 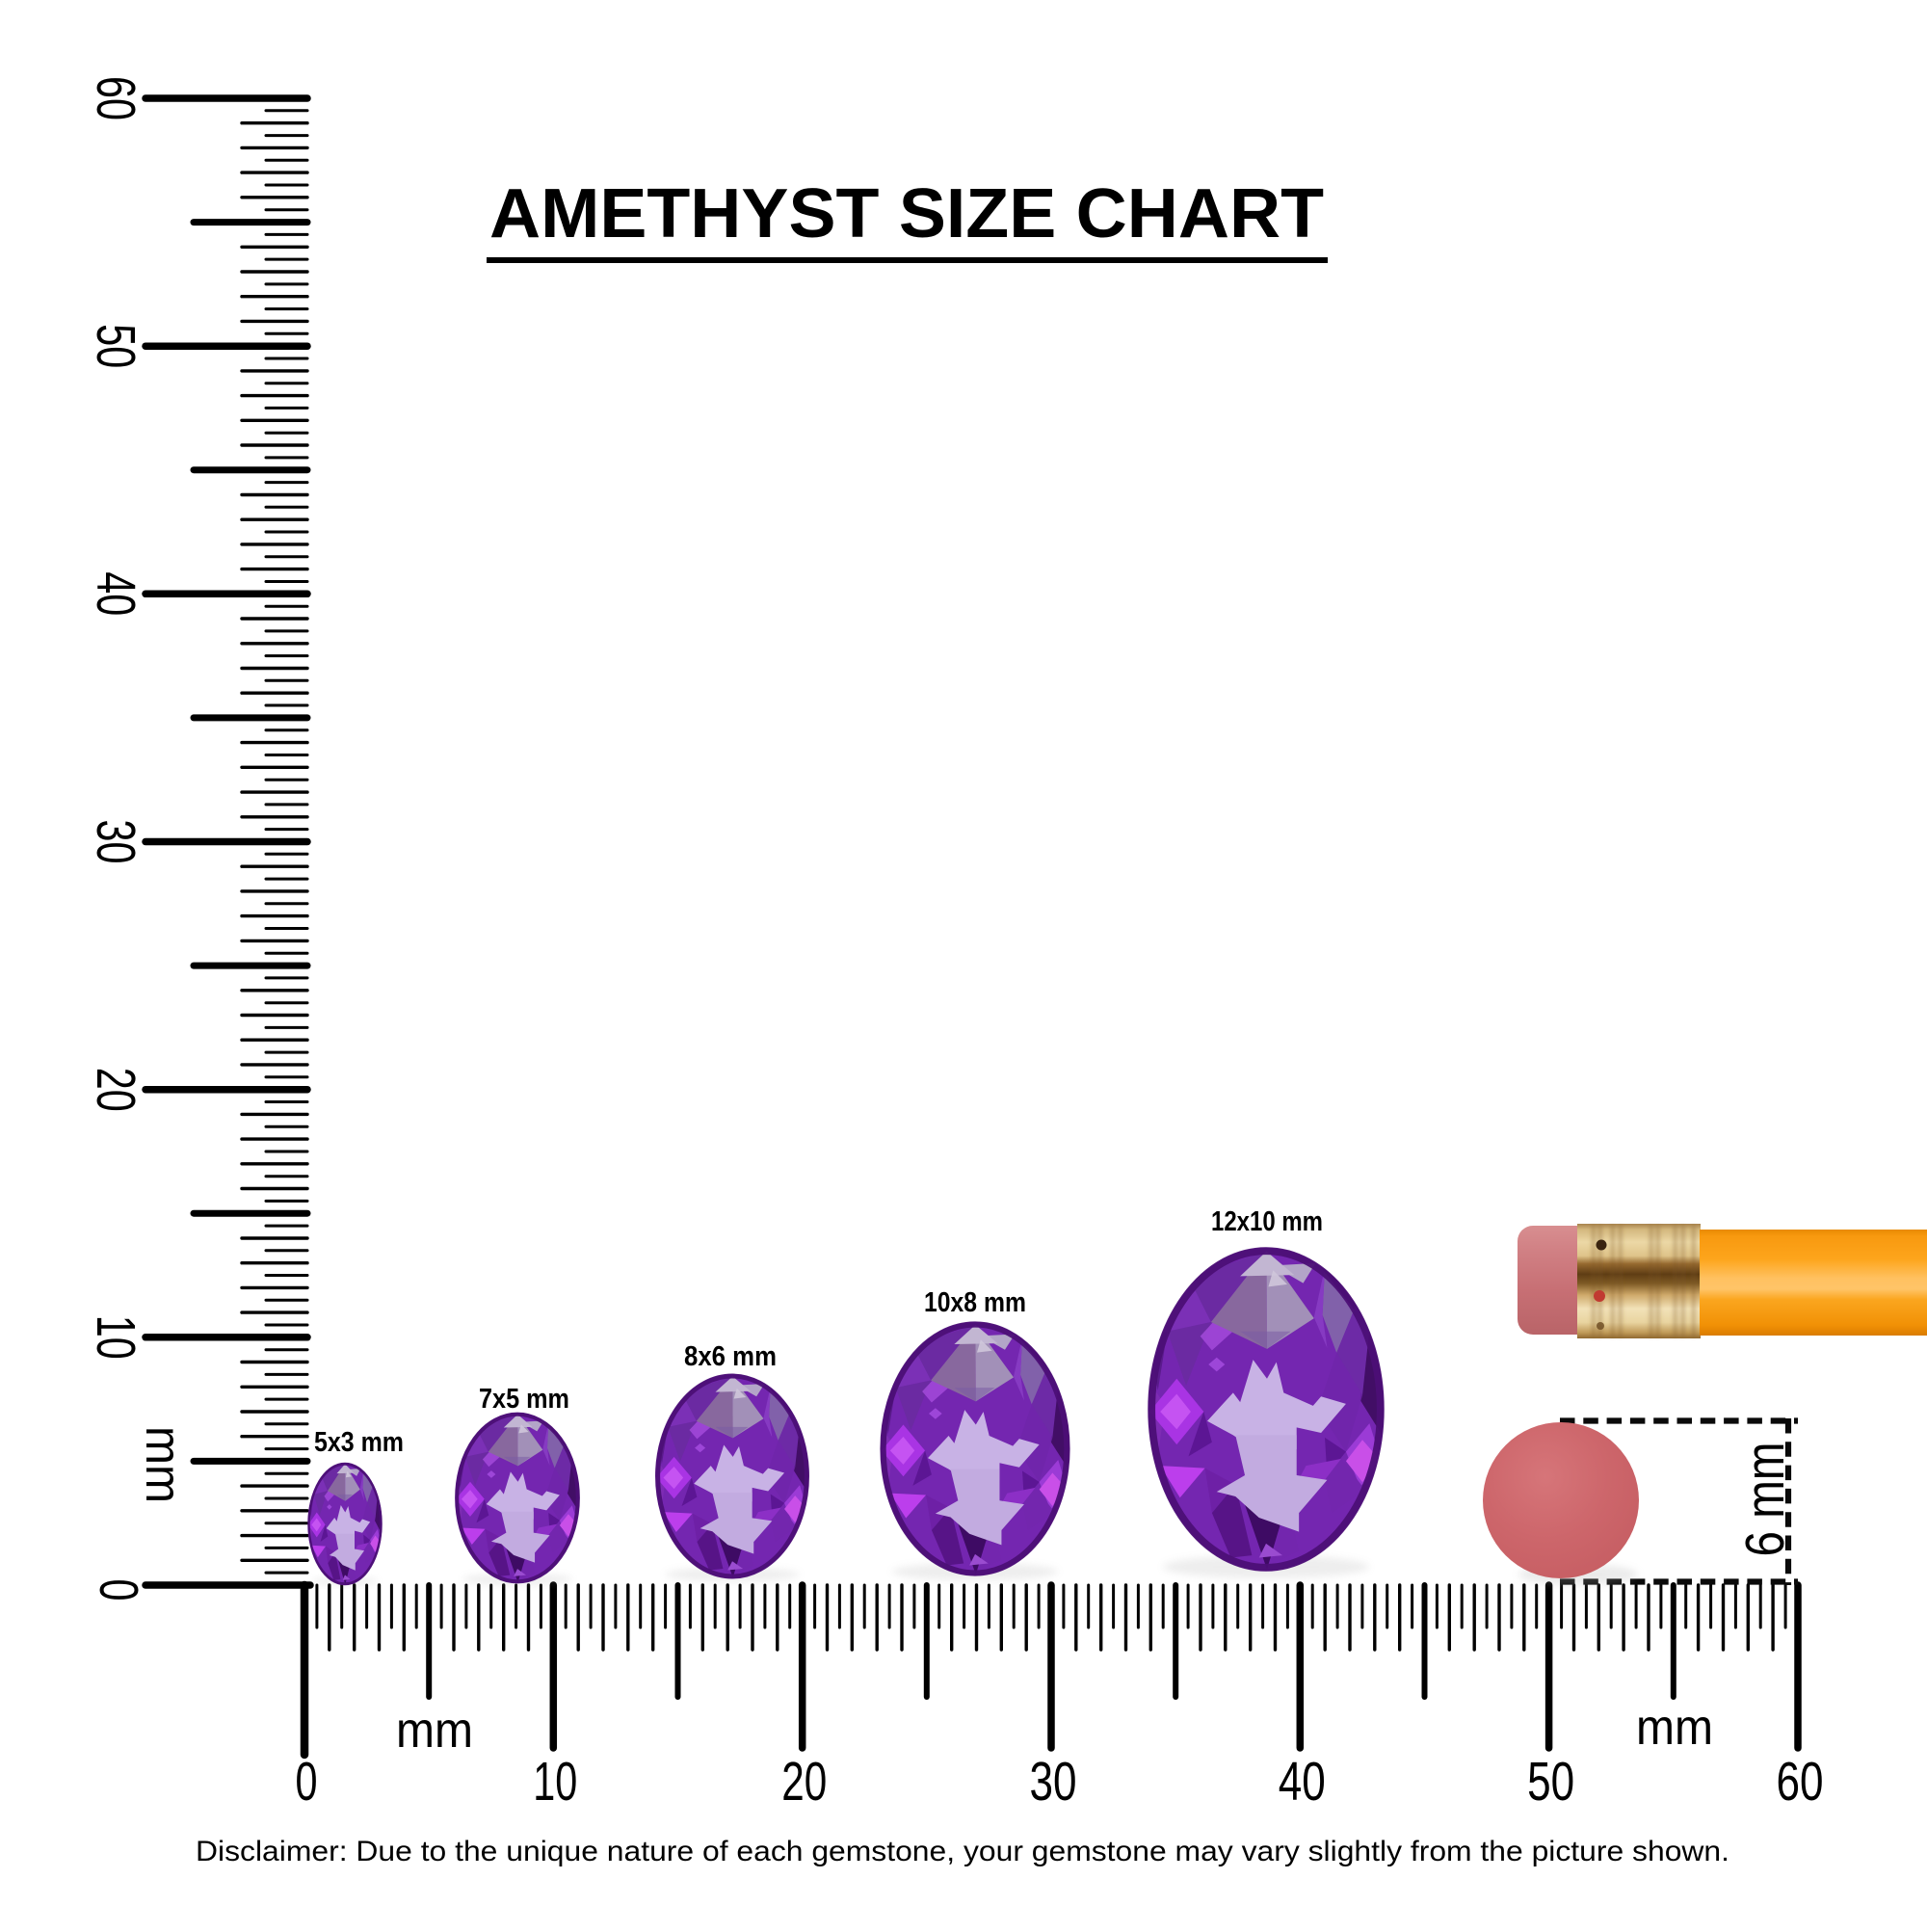 I want to click on svg-text: AMETHYST SIZE CHART, so click(x=906, y=213).